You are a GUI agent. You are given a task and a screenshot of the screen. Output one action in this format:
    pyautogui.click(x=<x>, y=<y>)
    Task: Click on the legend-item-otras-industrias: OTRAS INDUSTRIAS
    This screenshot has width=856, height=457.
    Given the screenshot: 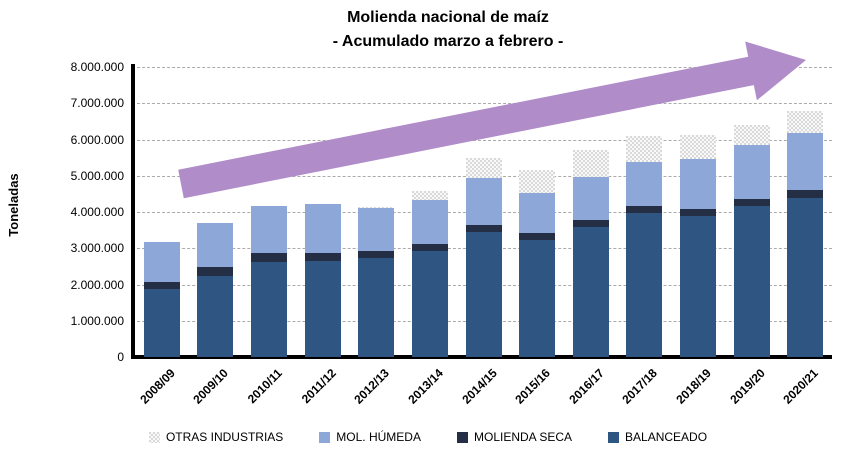 What is the action you would take?
    pyautogui.click(x=216, y=437)
    